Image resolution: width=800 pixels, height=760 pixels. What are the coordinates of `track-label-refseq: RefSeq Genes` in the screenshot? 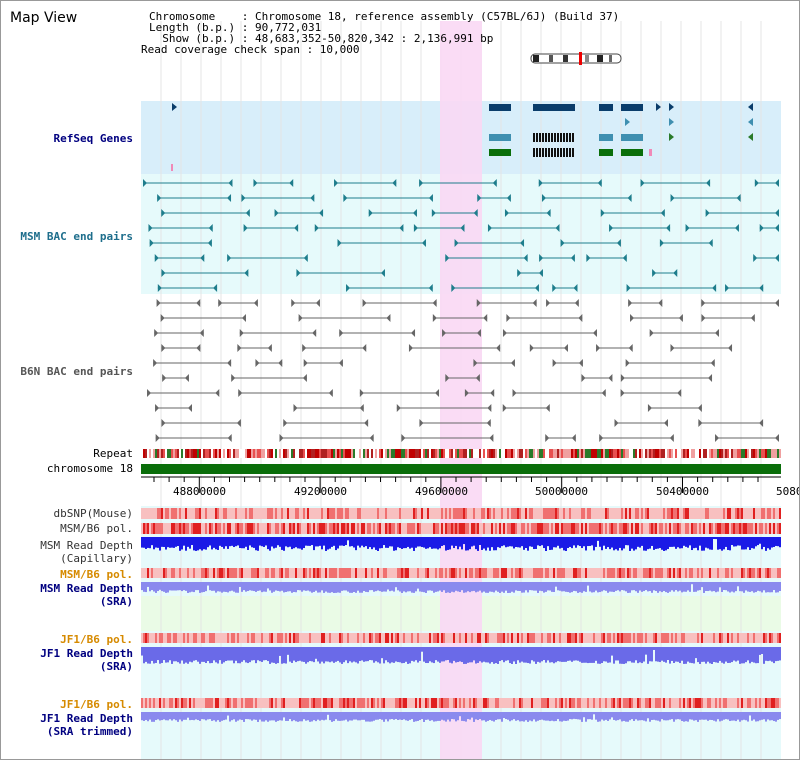 It's located at (93, 138).